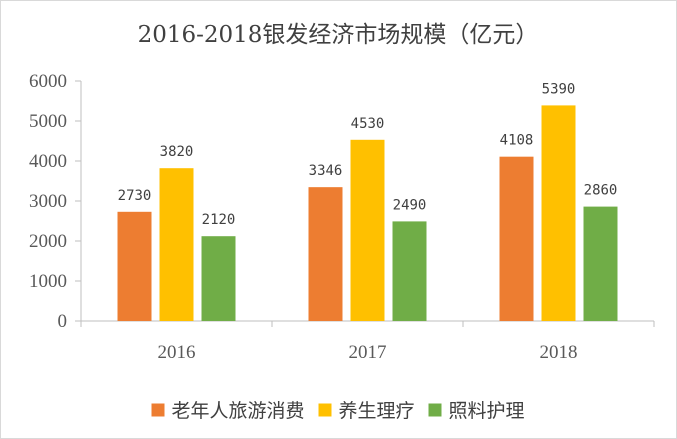  Describe the element at coordinates (48, 81) in the screenshot. I see `y-tick-label: 6000` at that location.